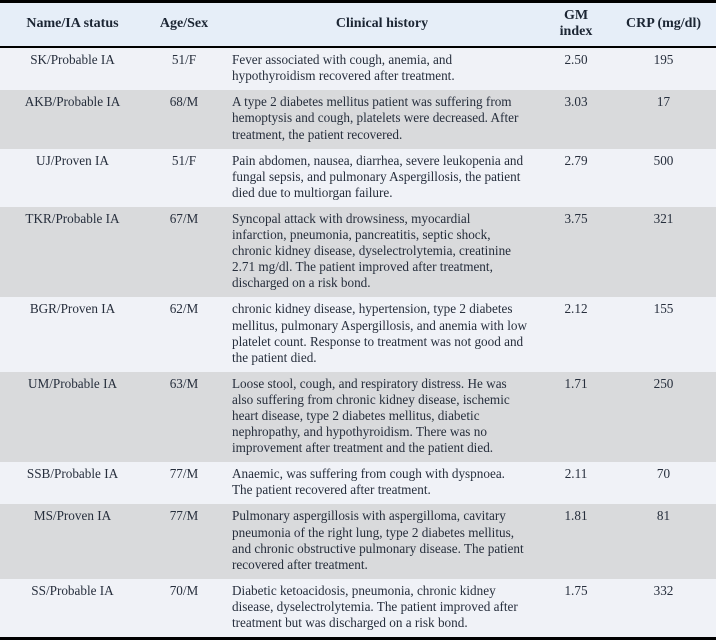 This screenshot has height=640, width=716. Describe the element at coordinates (72, 25) in the screenshot. I see `column-header-name-ia-status: Name/IA status` at that location.